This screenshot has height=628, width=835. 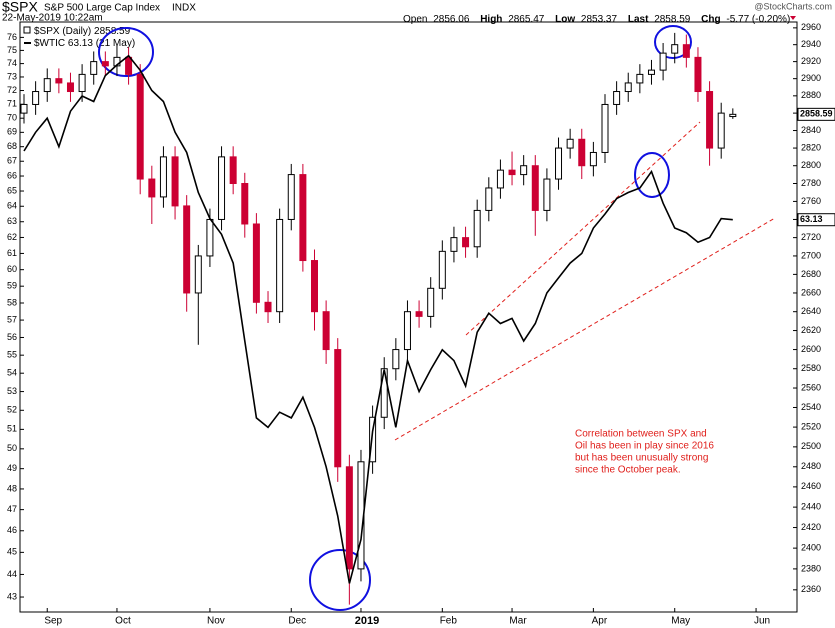 I want to click on y-tick-label: 2600, so click(x=811, y=349).